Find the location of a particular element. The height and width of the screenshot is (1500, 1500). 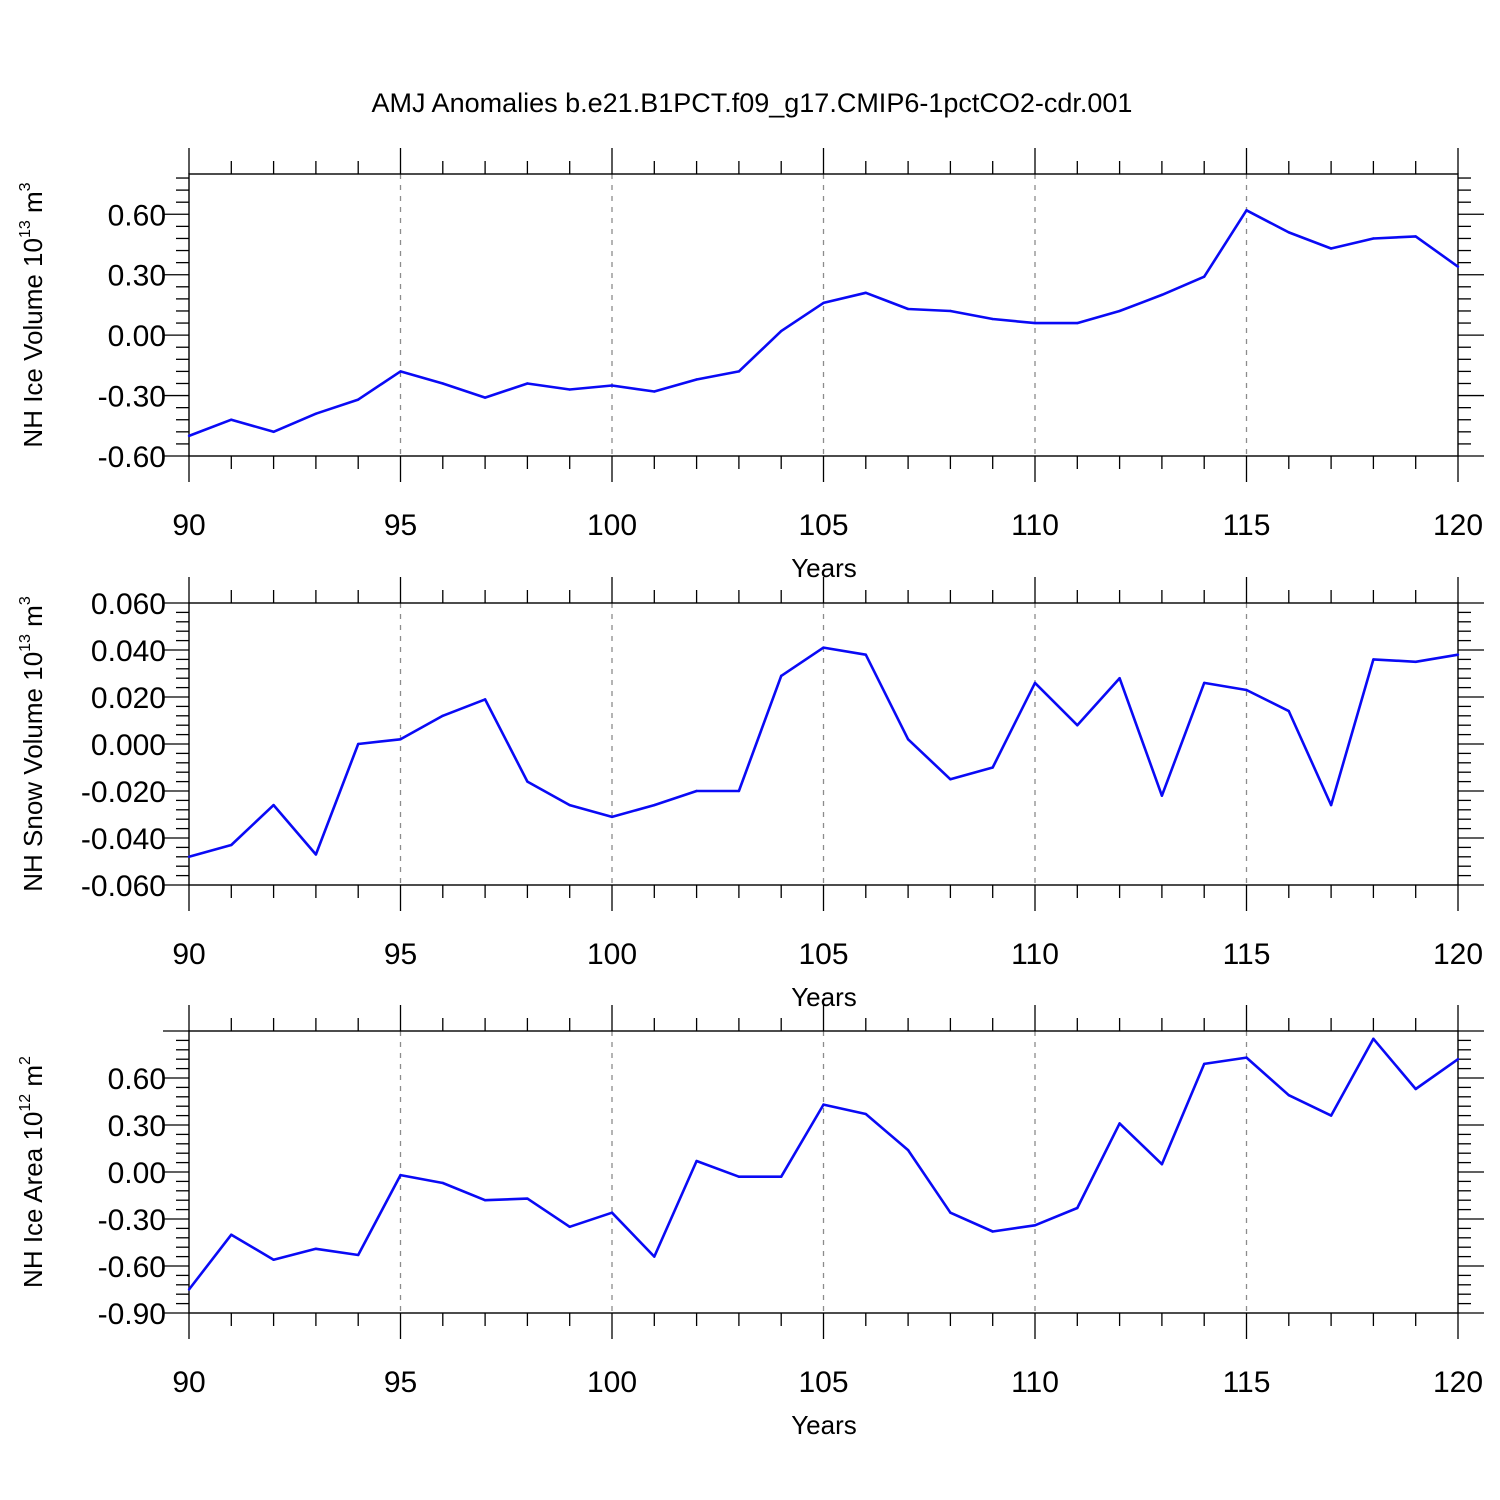

y-tick-label: -0.60 is located at coordinates (132, 1267).